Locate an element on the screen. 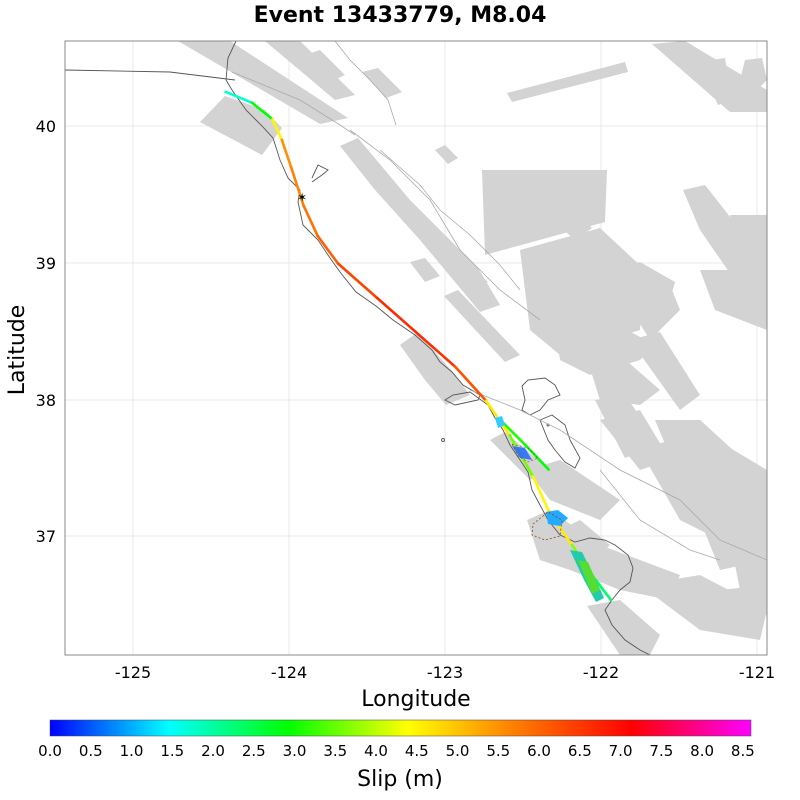 This screenshot has height=800, width=800. y-tick-label: 40 is located at coordinates (46, 126).